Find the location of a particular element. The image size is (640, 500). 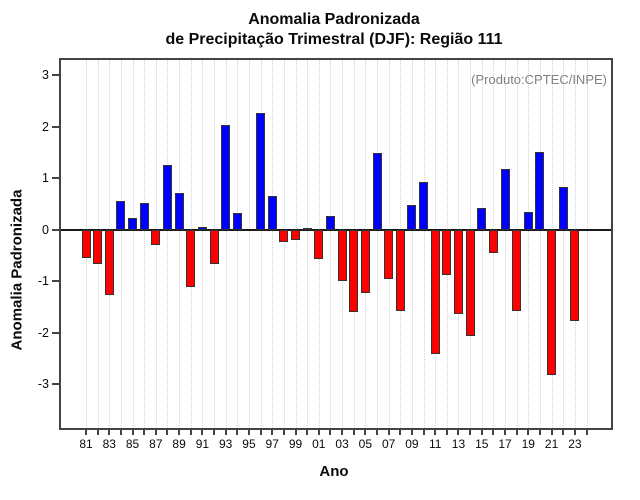

bar-2012 is located at coordinates (447, 252).